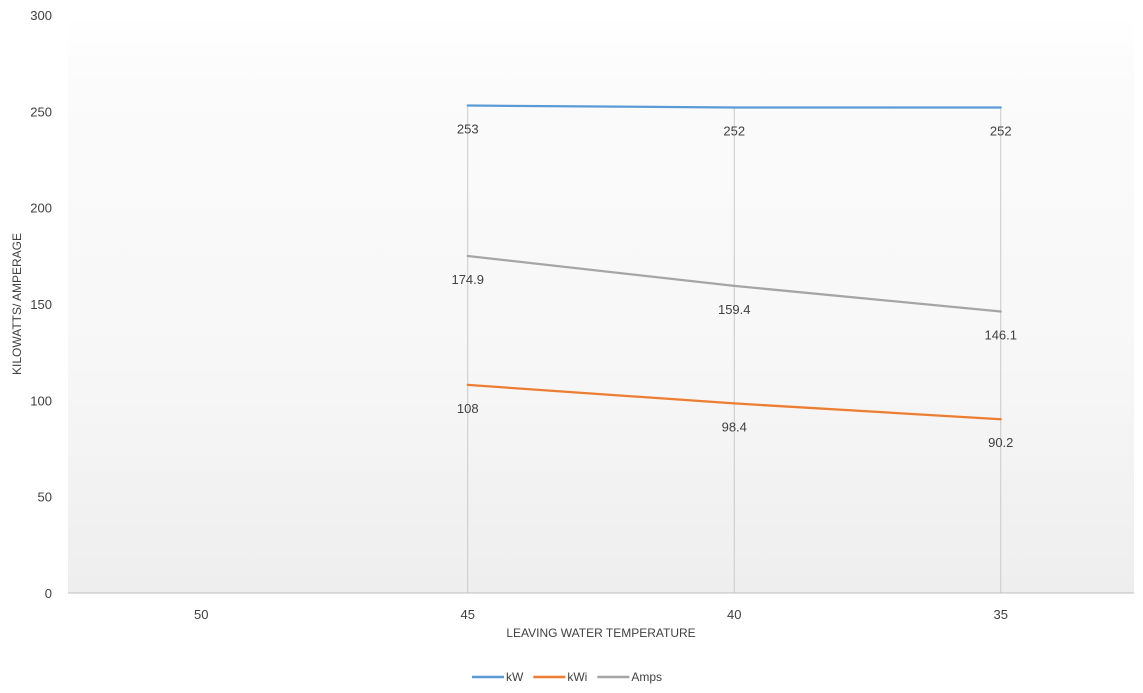  What do you see at coordinates (48, 593) in the screenshot?
I see `y-tick-label: 0` at bounding box center [48, 593].